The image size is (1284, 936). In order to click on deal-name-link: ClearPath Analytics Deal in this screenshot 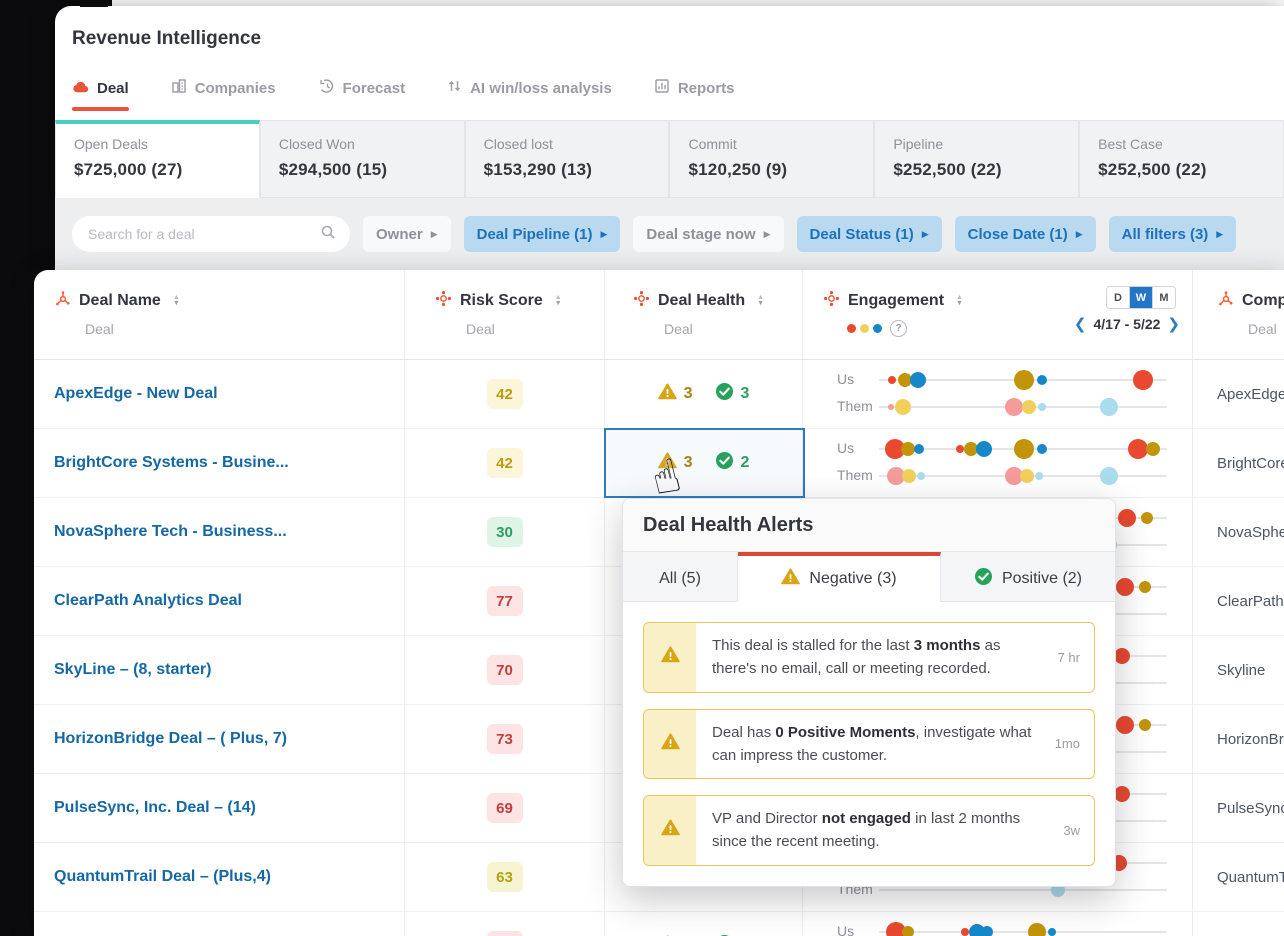, I will do `click(219, 601)`.